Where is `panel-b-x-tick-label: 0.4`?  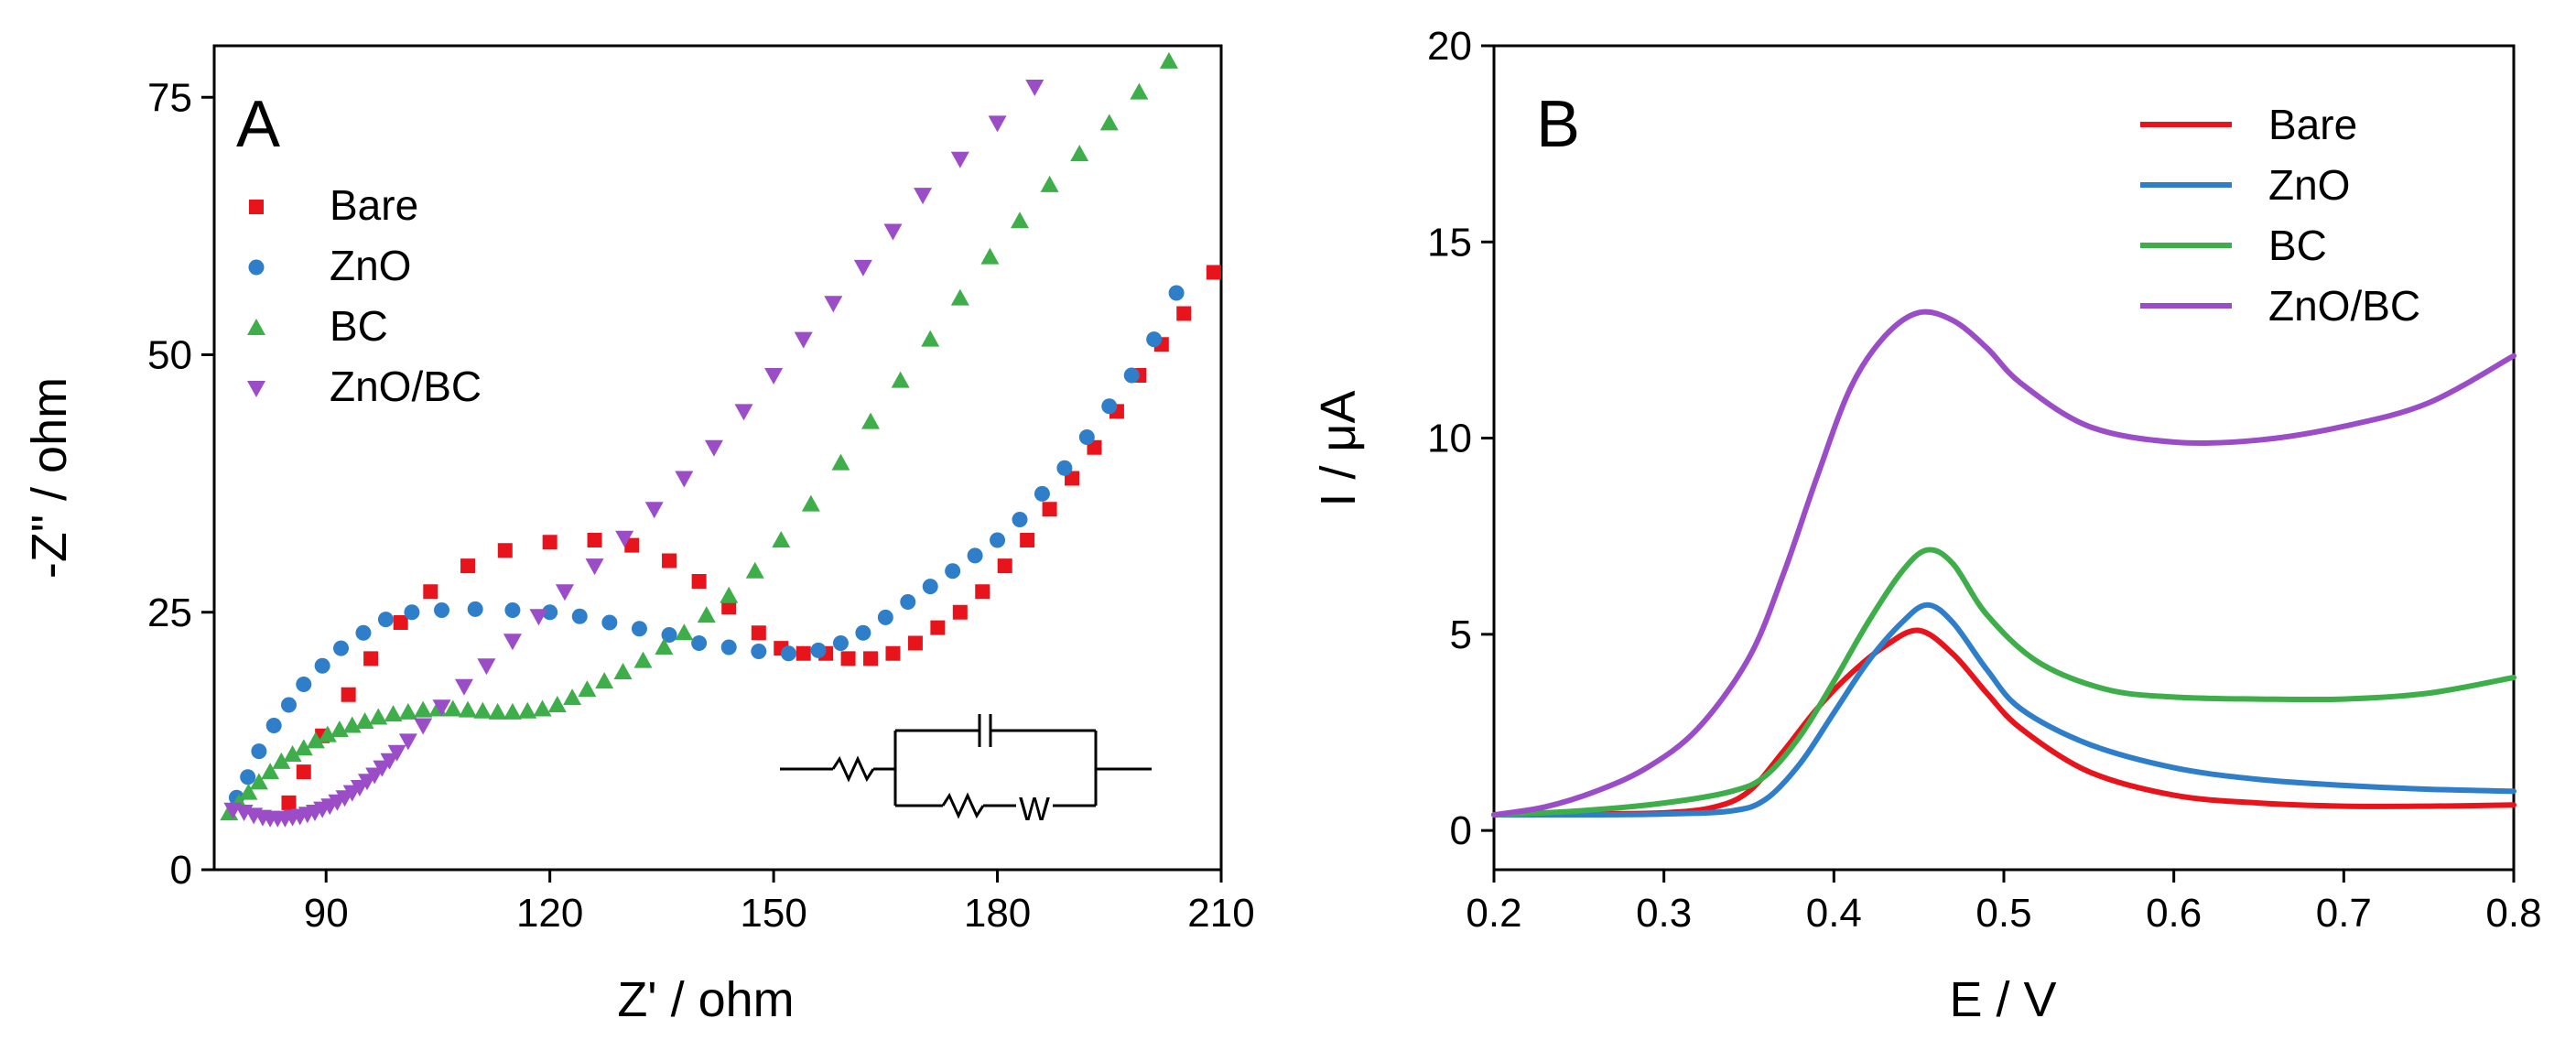 panel-b-x-tick-label: 0.4 is located at coordinates (1834, 913).